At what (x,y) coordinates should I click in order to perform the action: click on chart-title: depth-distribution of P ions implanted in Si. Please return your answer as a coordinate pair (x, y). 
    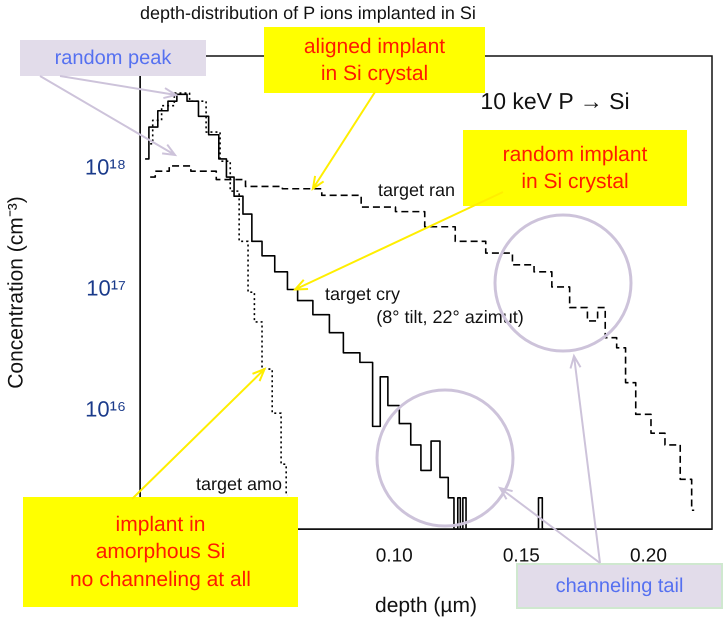
    Looking at the image, I should click on (308, 13).